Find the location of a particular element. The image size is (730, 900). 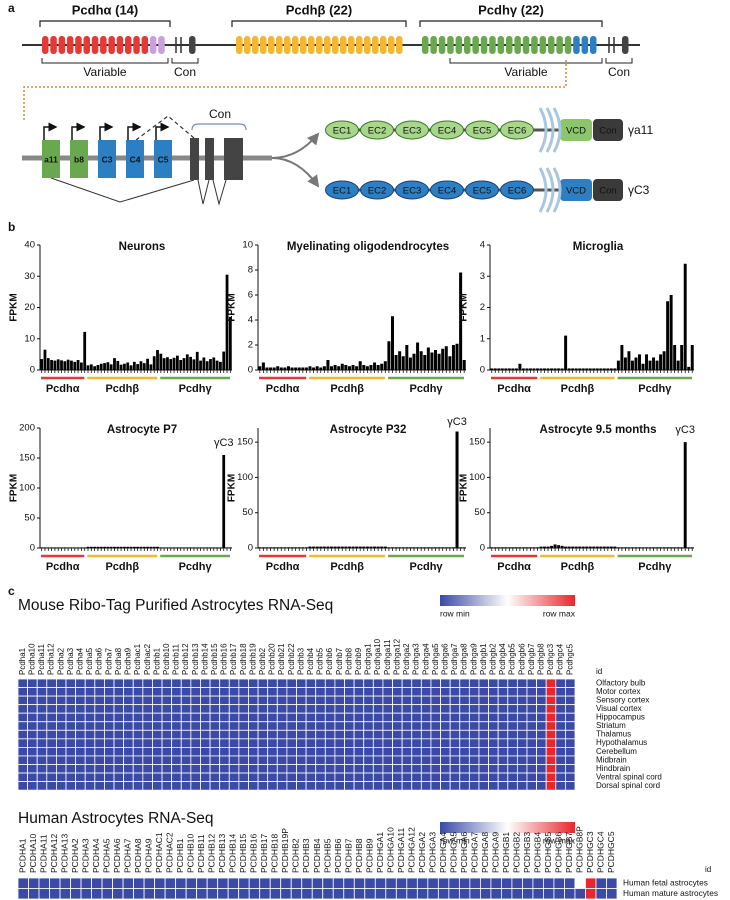

y-tick-label: 30 is located at coordinates (29, 276).